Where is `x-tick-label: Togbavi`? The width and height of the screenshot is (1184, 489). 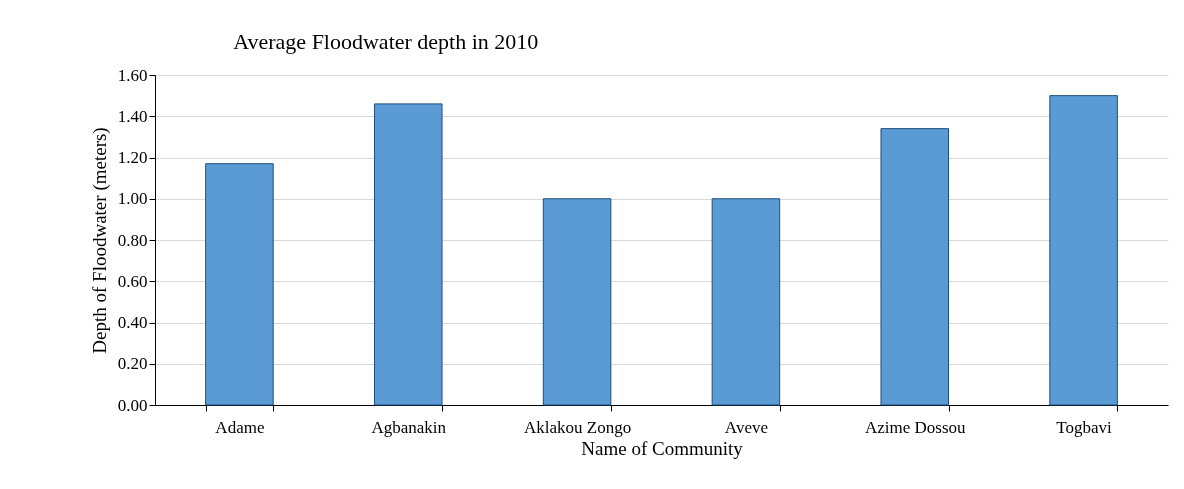 x-tick-label: Togbavi is located at coordinates (1084, 427).